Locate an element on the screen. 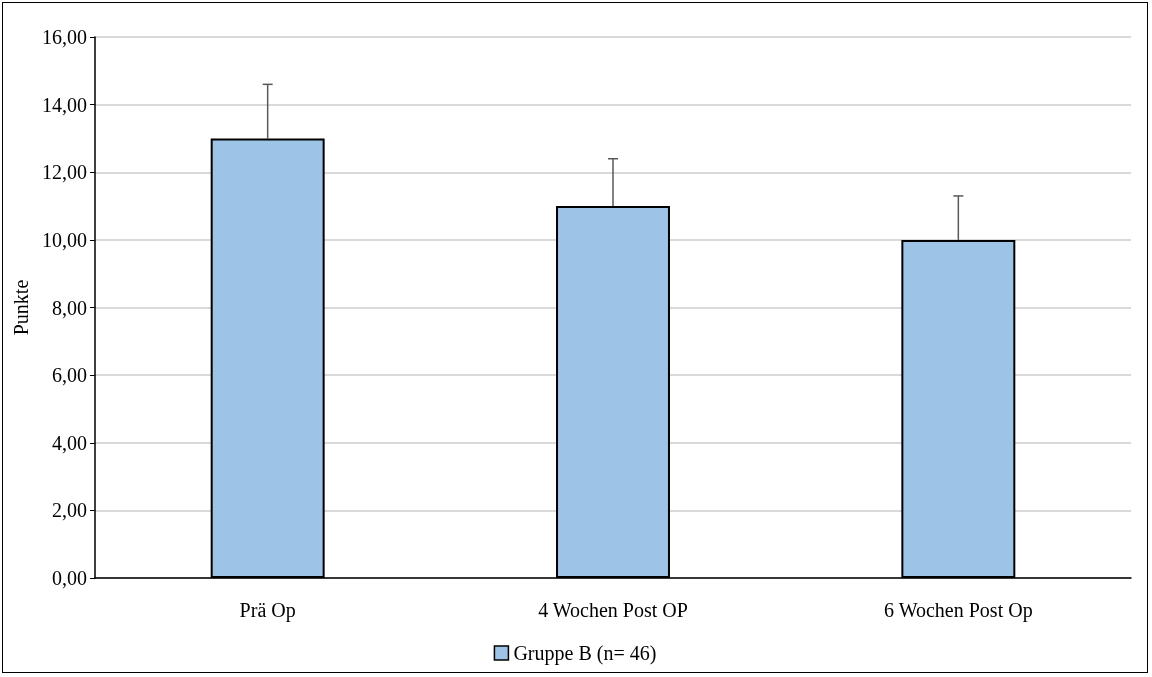  legend-label: Gruppe B (n= 46) is located at coordinates (585, 653).